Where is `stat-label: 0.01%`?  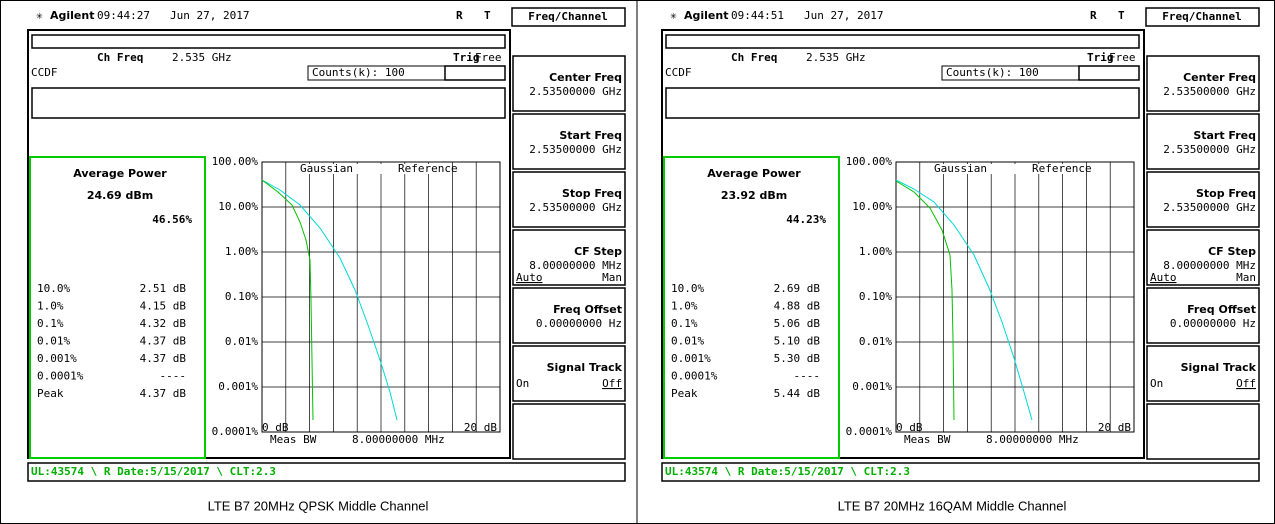 stat-label: 0.01% is located at coordinates (53, 341).